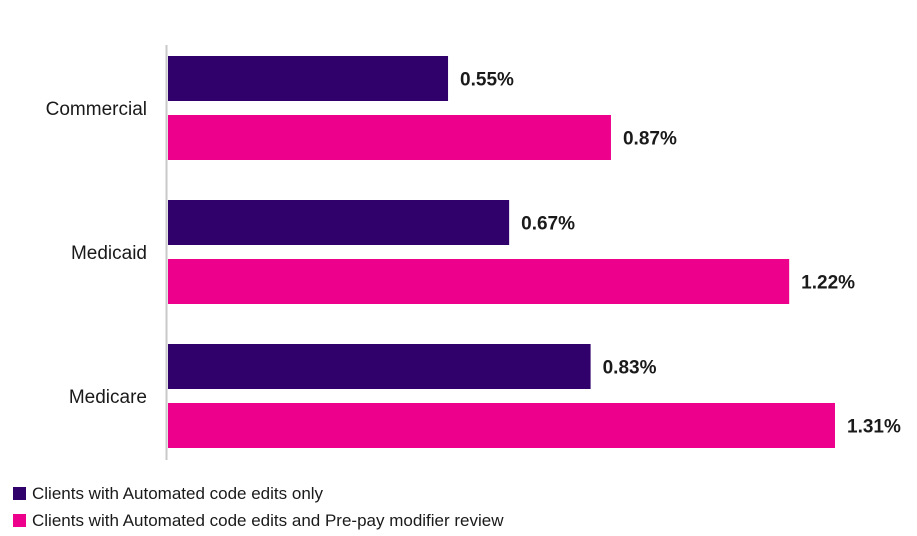 The image size is (917, 536). Describe the element at coordinates (108, 397) in the screenshot. I see `category-label-medicare: Medicare` at that location.